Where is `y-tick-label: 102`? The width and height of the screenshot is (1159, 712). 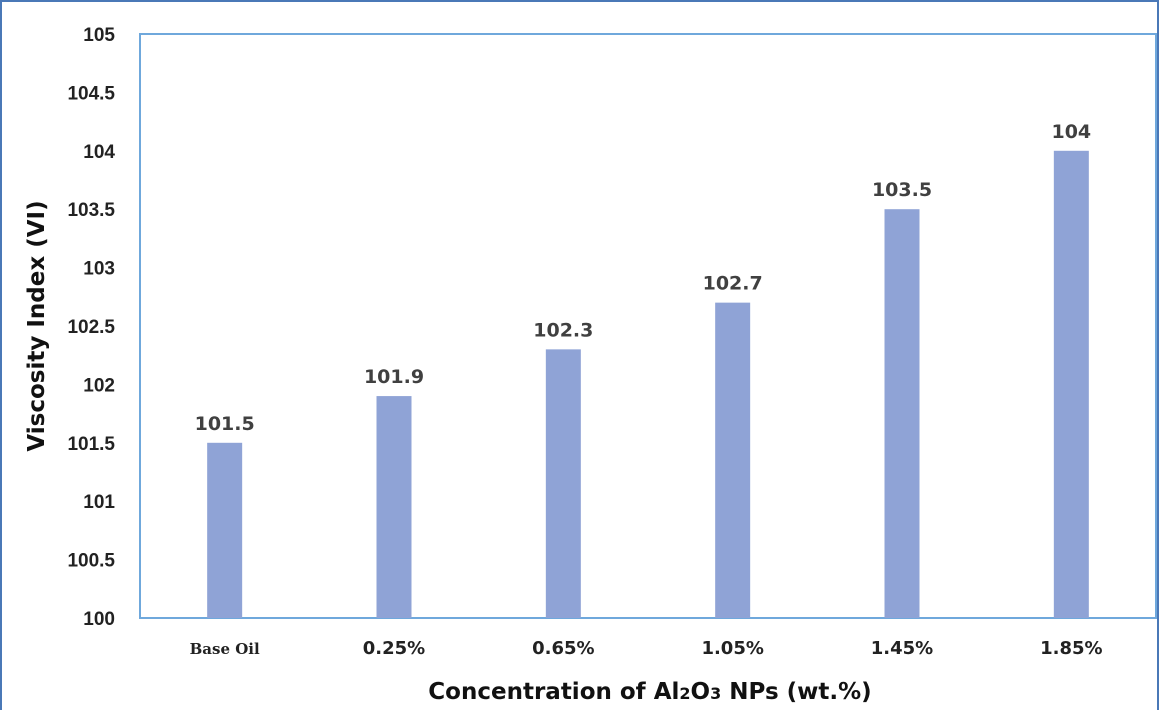
y-tick-label: 102 is located at coordinates (99, 385).